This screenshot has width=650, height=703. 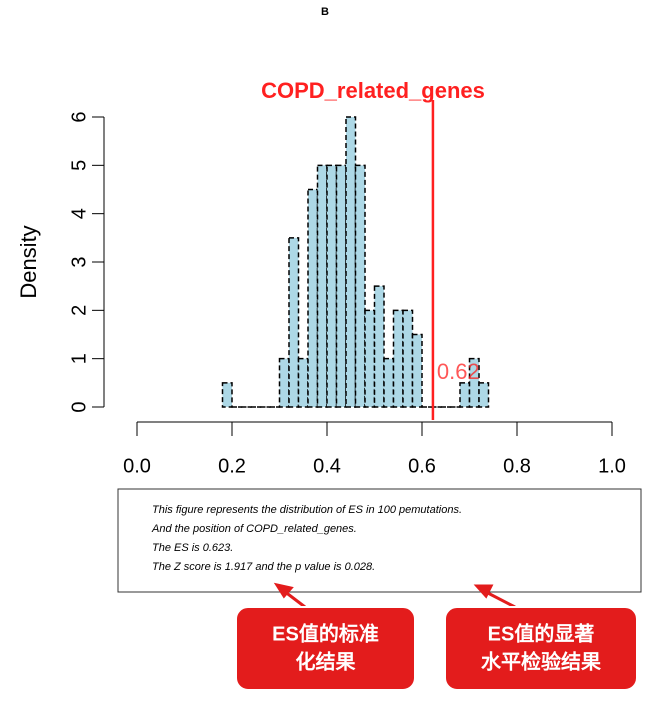 I want to click on x-tick-label: 0.4, so click(x=327, y=466).